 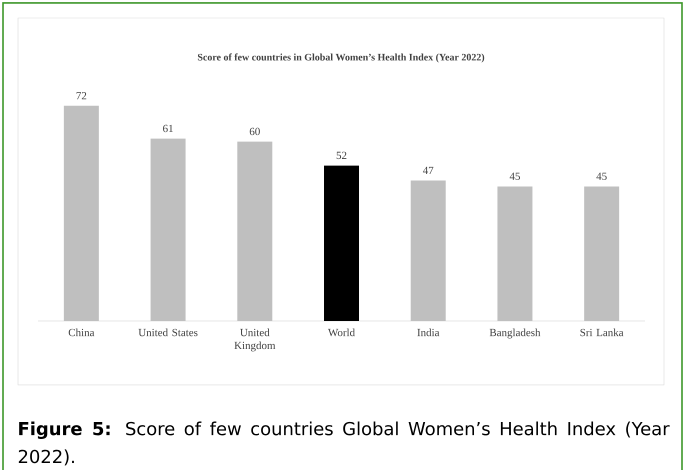 I want to click on chart-title: Score of few countries in Global Women’s Health Index (Year 2022), so click(x=341, y=58).